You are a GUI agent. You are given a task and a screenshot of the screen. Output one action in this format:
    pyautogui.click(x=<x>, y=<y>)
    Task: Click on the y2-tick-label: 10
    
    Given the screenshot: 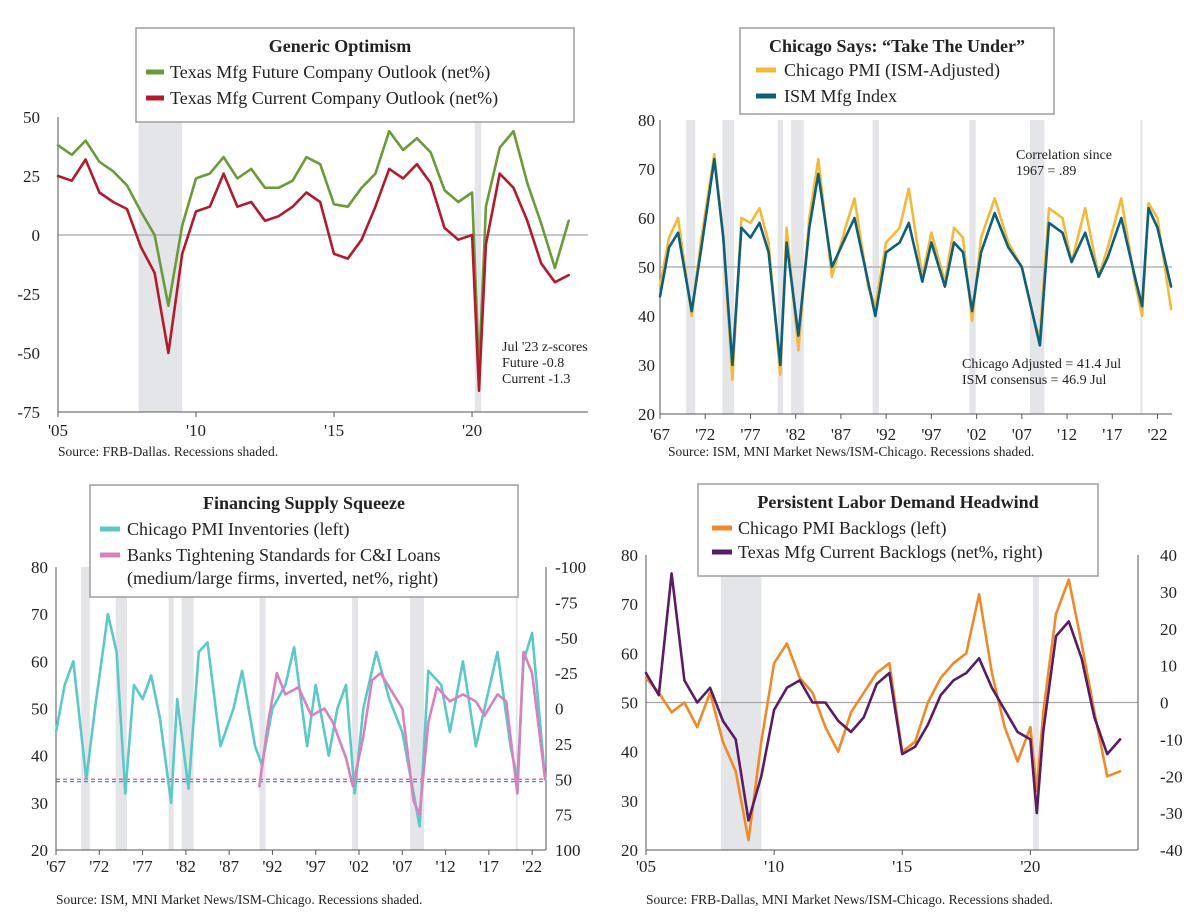 What is the action you would take?
    pyautogui.click(x=1168, y=666)
    